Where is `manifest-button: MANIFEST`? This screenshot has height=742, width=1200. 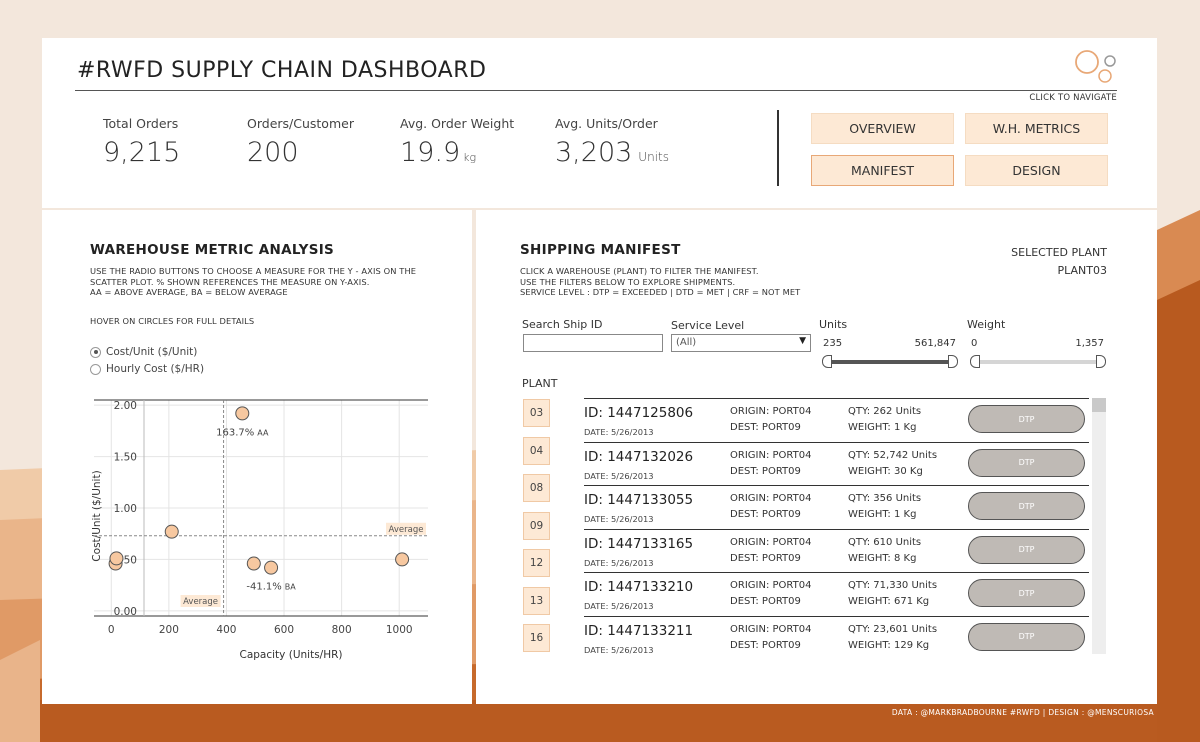 manifest-button: MANIFEST is located at coordinates (882, 170).